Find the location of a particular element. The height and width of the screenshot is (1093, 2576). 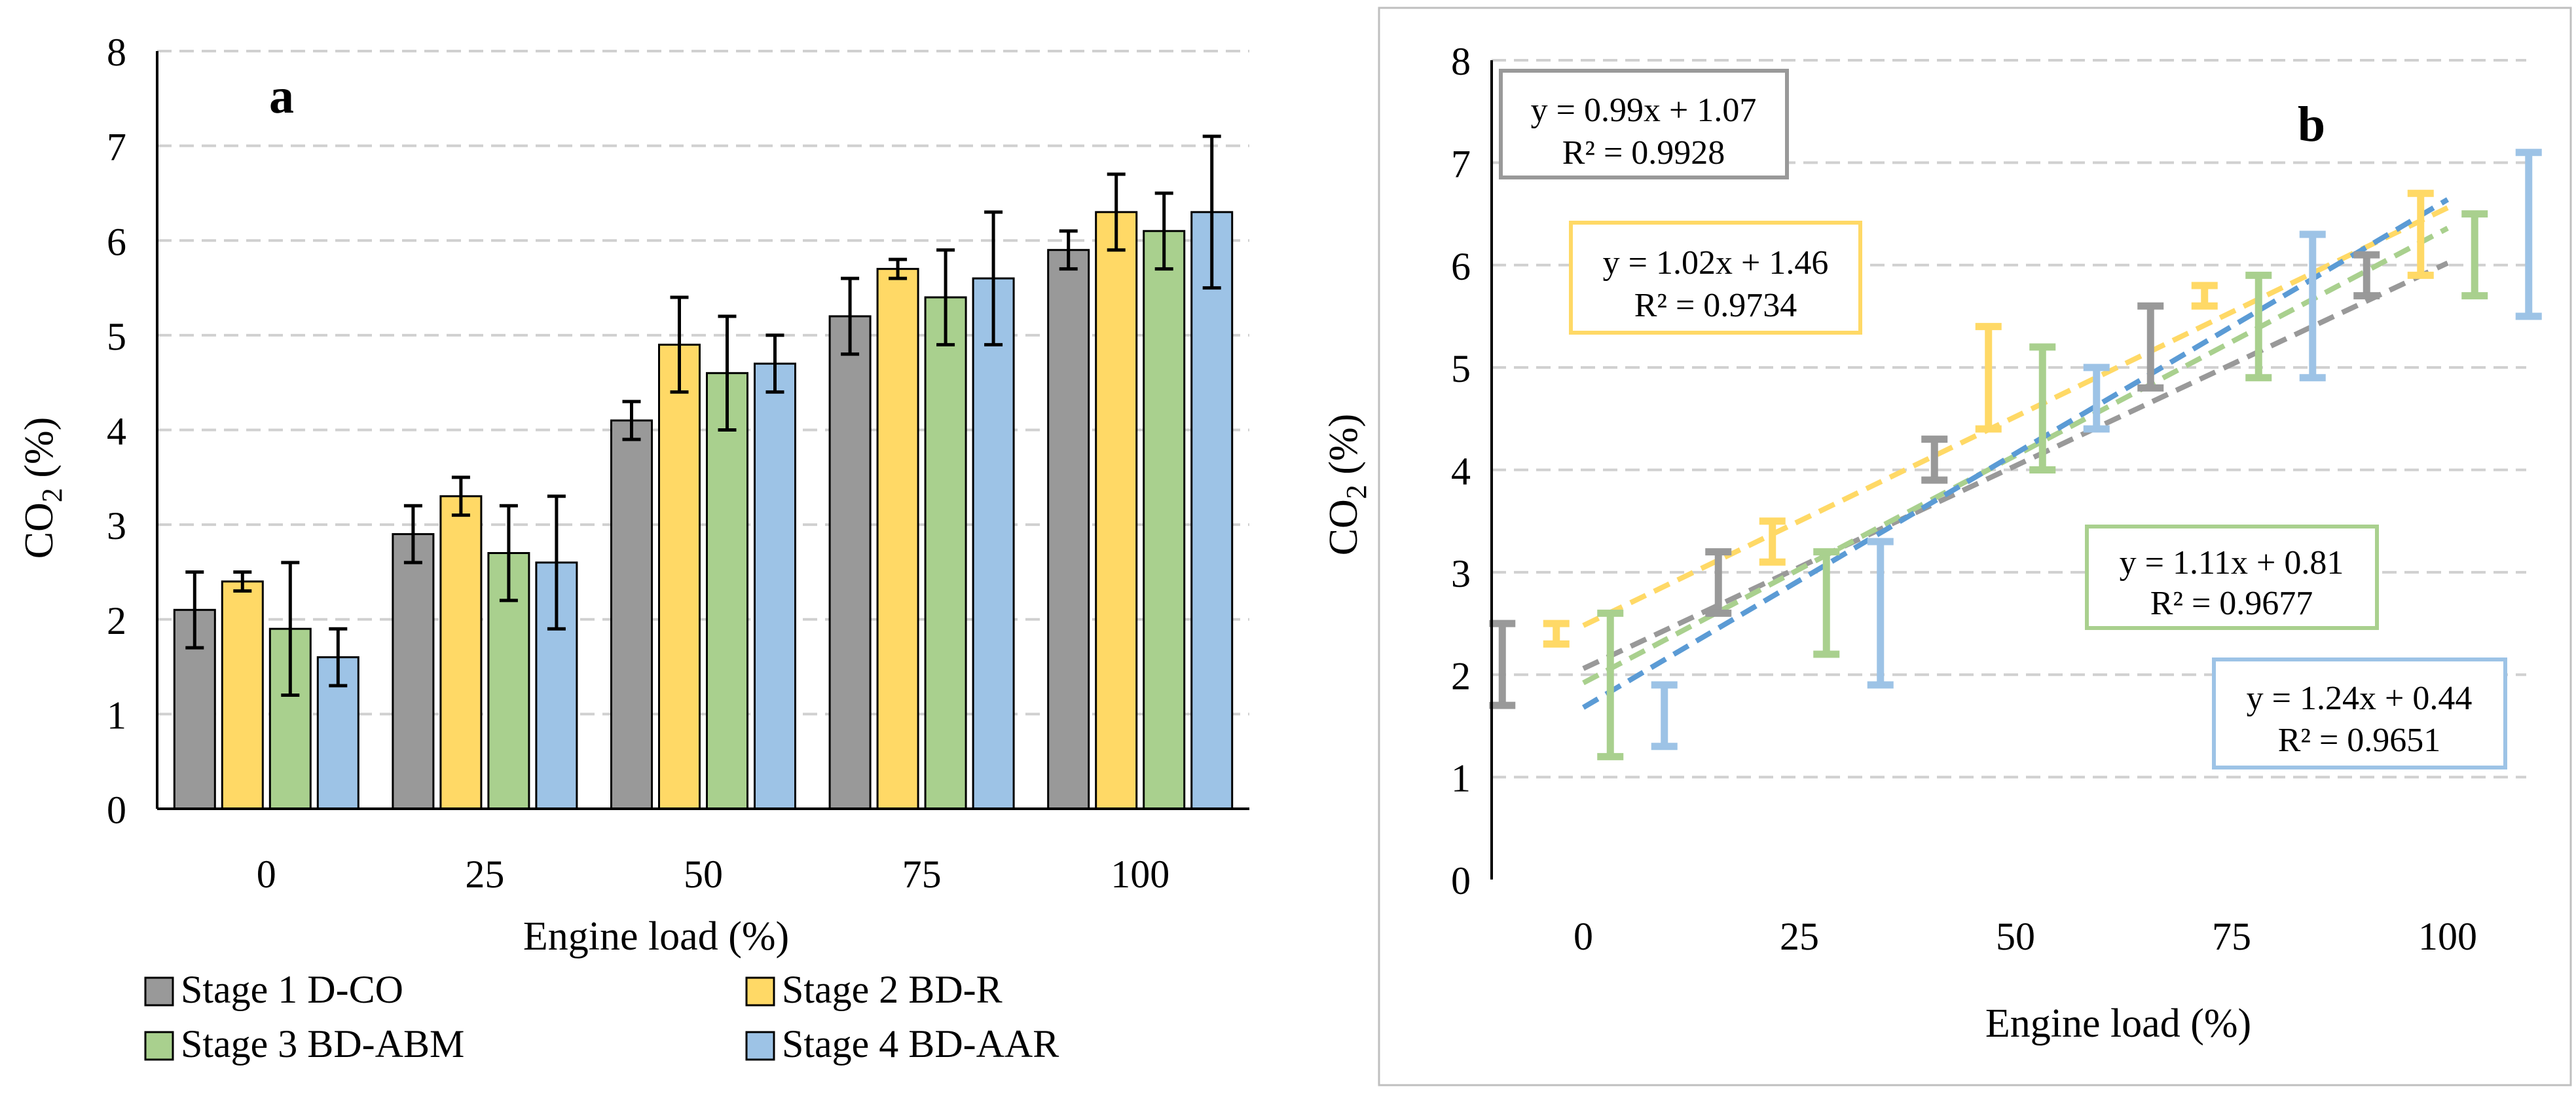

panel-b-y-tick-labels: 0 1 2 3 4 5 6 7 8 is located at coordinates (1461, 471).